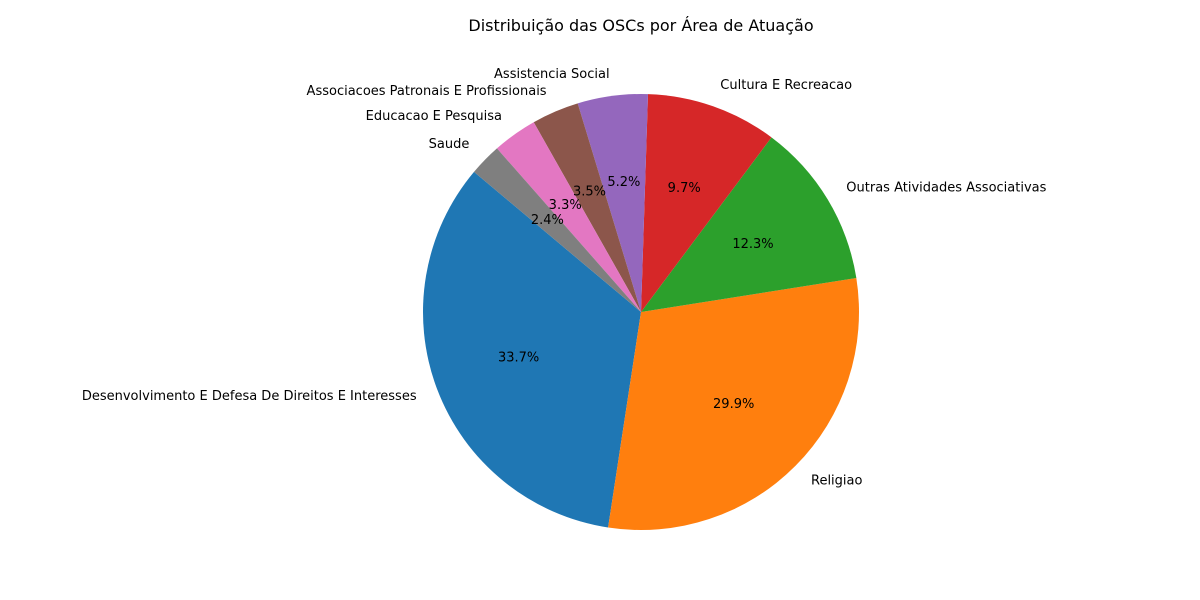 This screenshot has width=1200, height=600. I want to click on percent-label: 29.9%, so click(733, 404).